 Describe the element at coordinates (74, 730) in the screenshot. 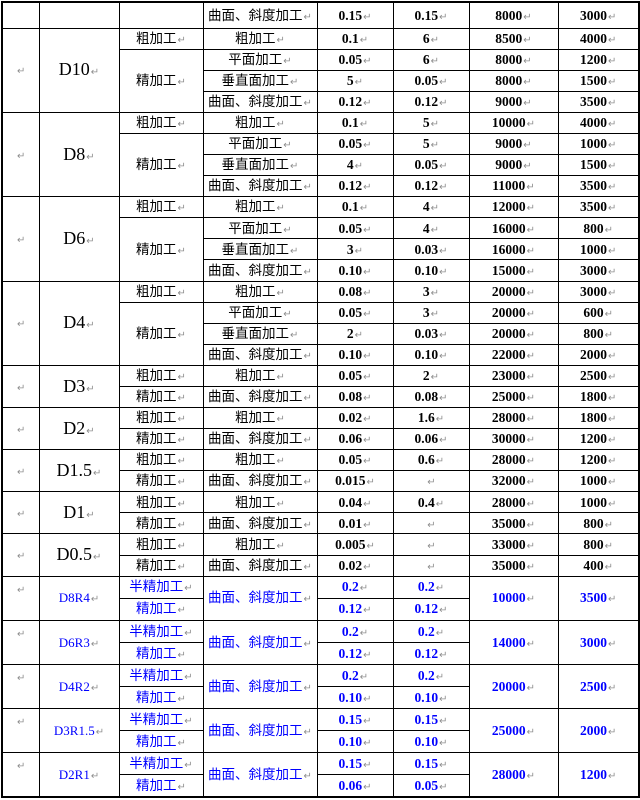

I see `tool-cell-text: D3R1.5` at that location.